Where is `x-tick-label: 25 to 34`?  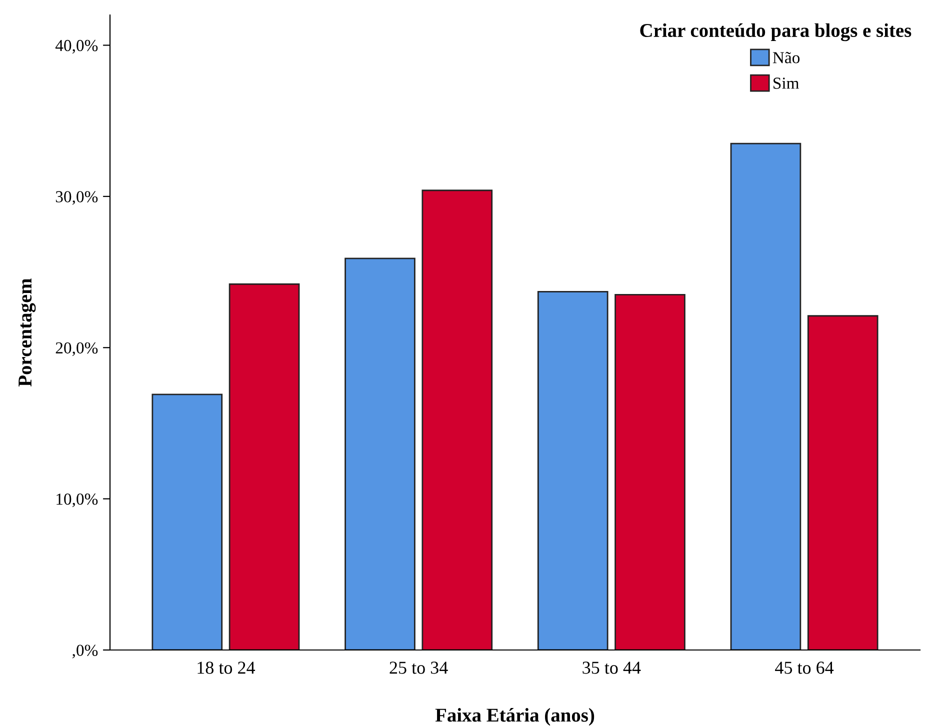
x-tick-label: 25 to 34 is located at coordinates (419, 668).